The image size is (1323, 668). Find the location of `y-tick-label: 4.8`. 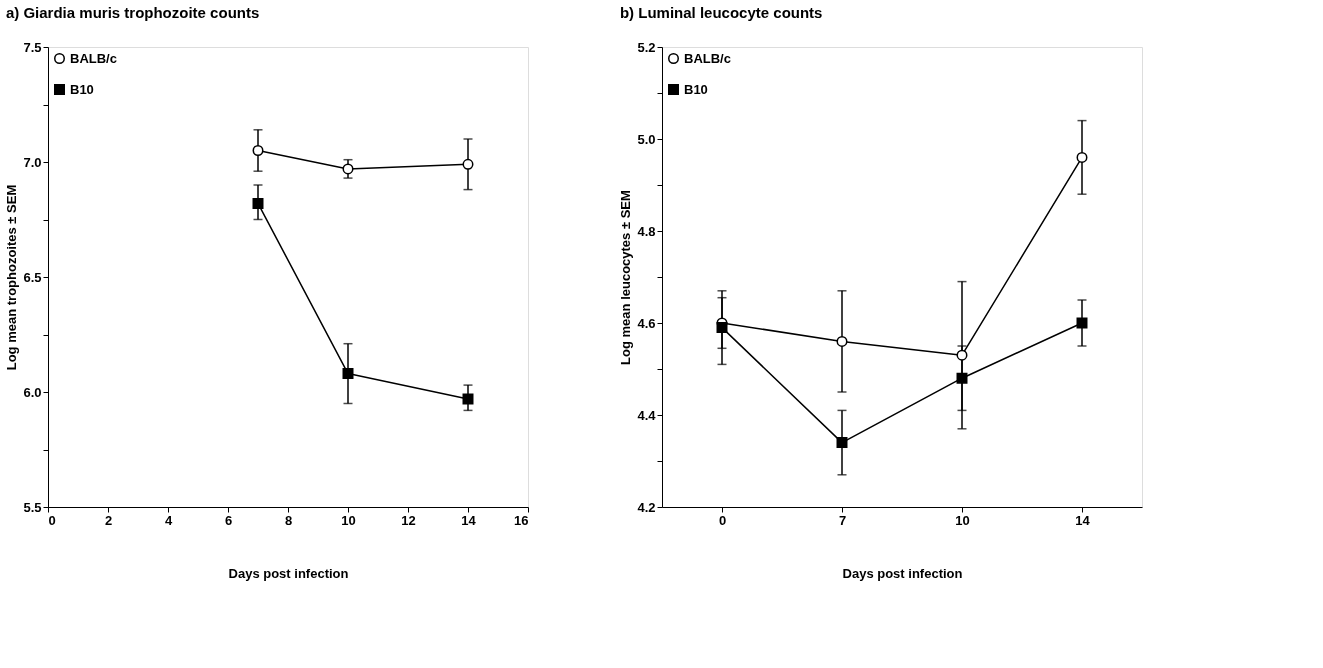

y-tick-label: 4.8 is located at coordinates (646, 231).